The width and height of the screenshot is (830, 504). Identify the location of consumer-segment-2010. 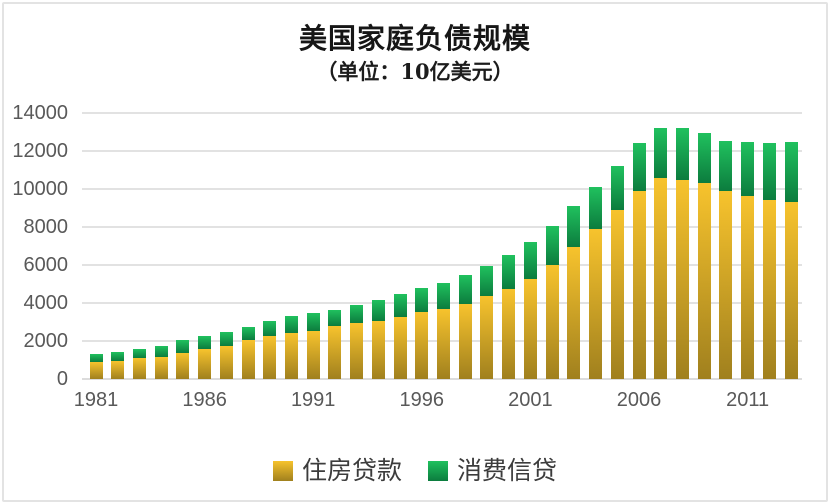
(726, 166).